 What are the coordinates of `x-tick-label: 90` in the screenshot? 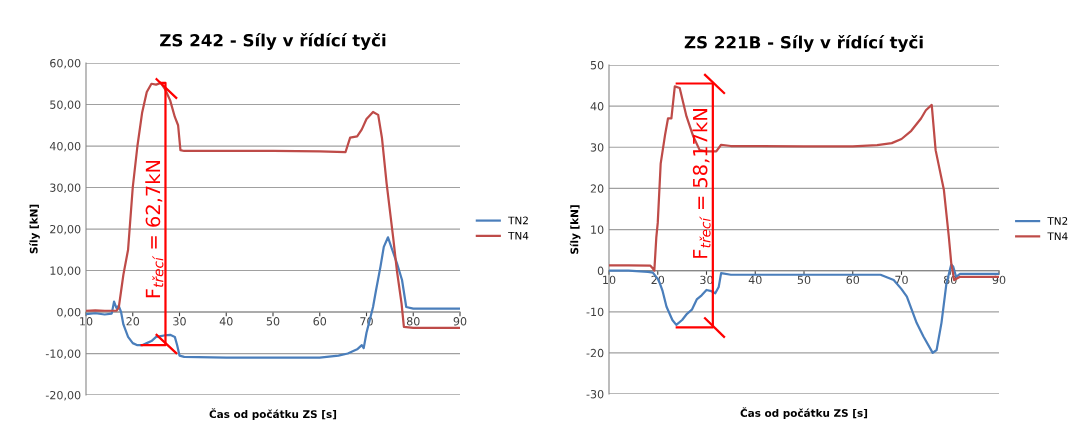 It's located at (460, 321).